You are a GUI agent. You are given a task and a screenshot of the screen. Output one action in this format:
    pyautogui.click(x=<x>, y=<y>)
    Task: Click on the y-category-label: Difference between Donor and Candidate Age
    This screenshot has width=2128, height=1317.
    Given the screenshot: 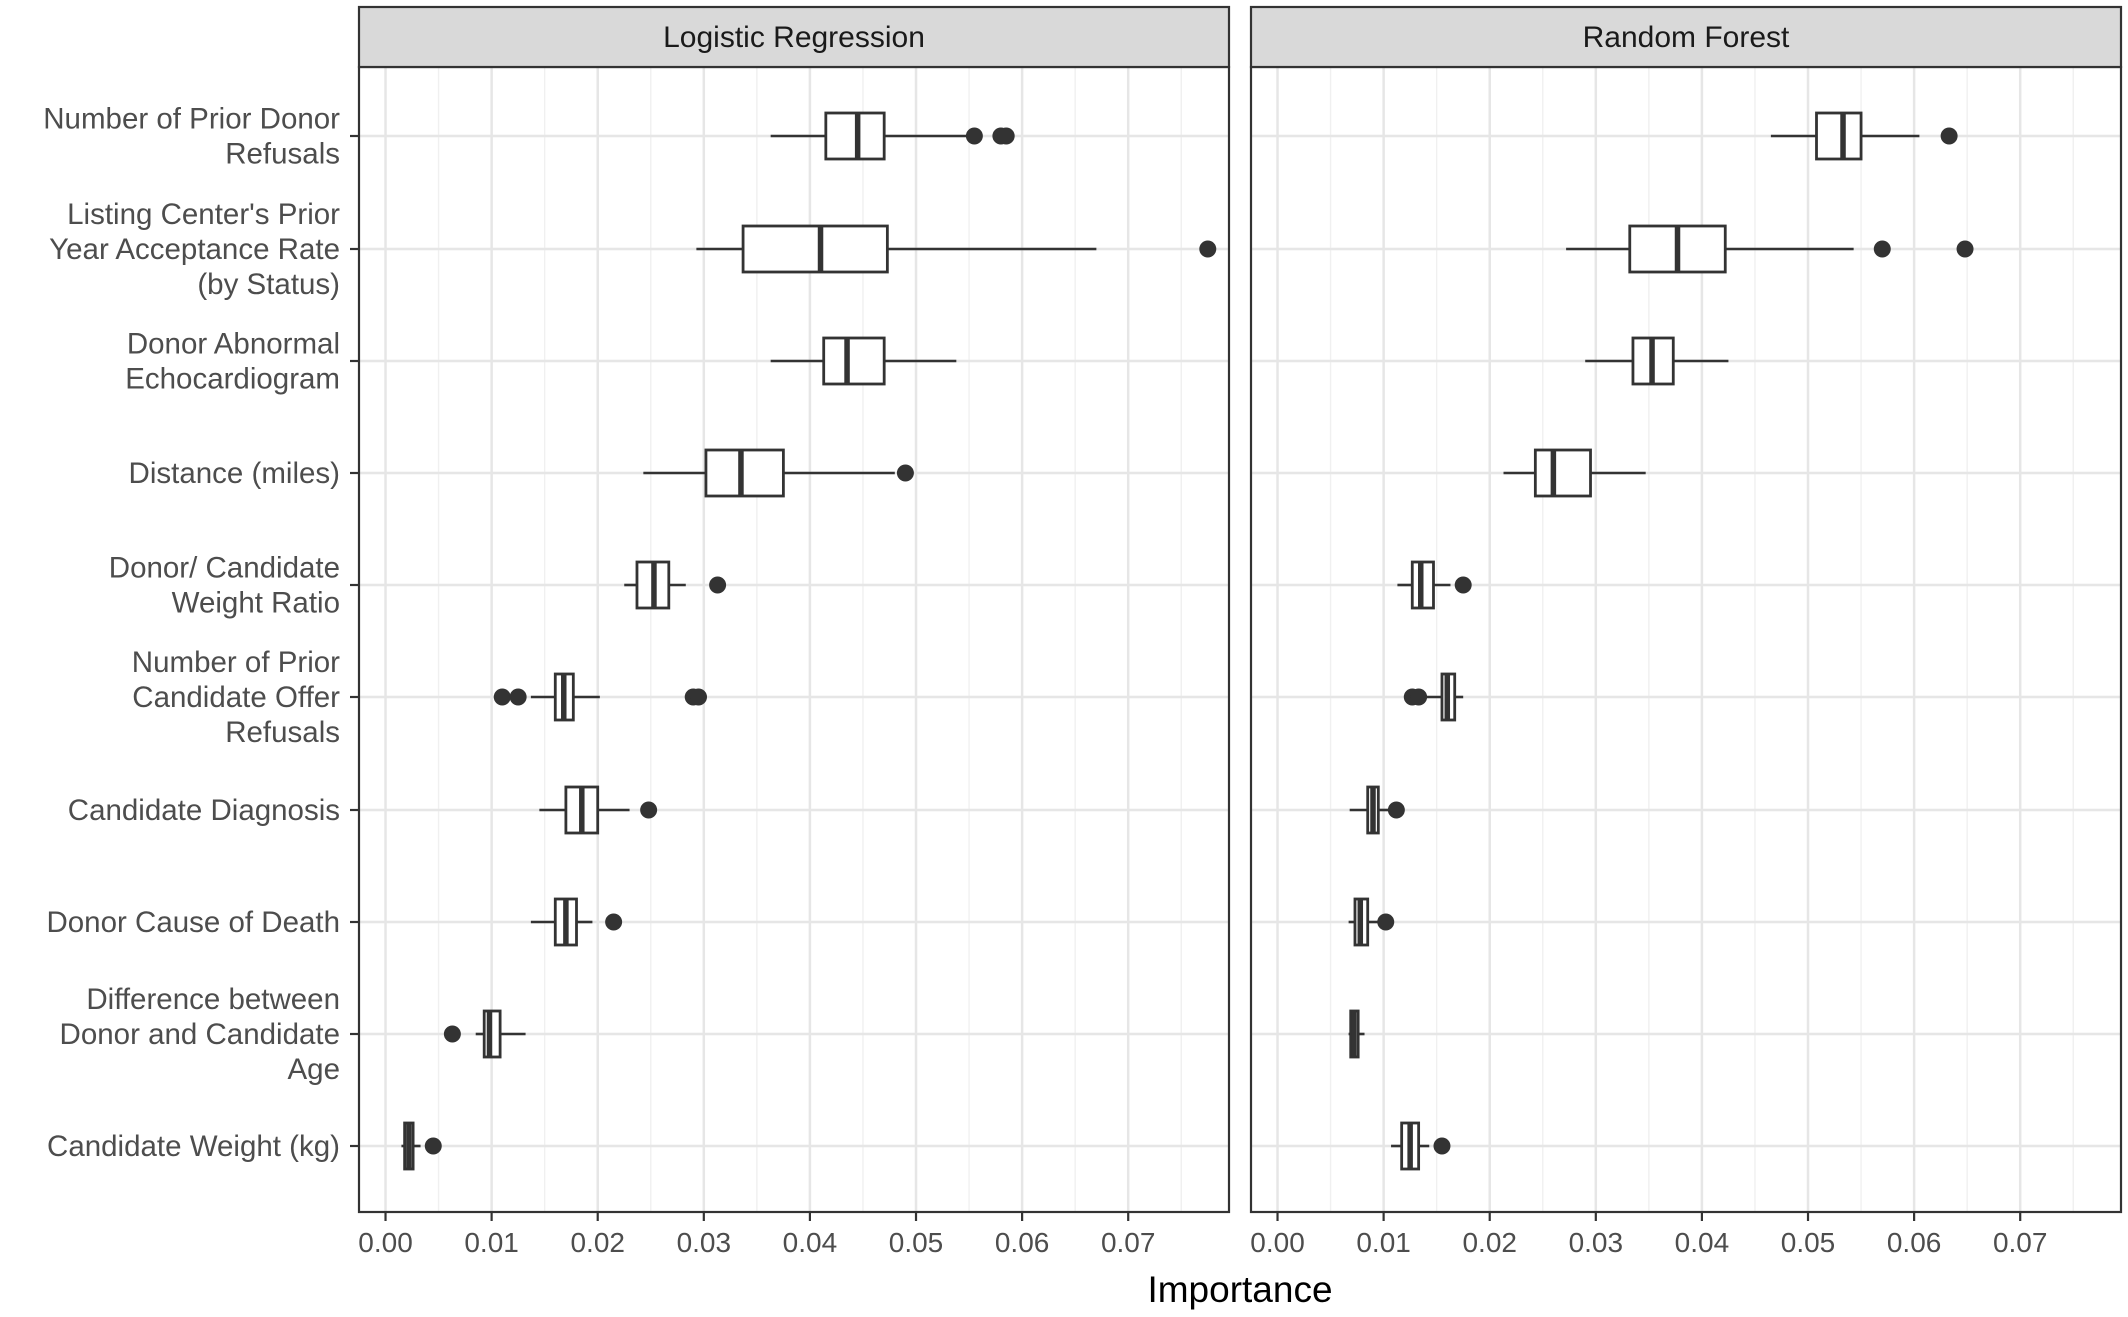 What is the action you would take?
    pyautogui.click(x=200, y=1034)
    